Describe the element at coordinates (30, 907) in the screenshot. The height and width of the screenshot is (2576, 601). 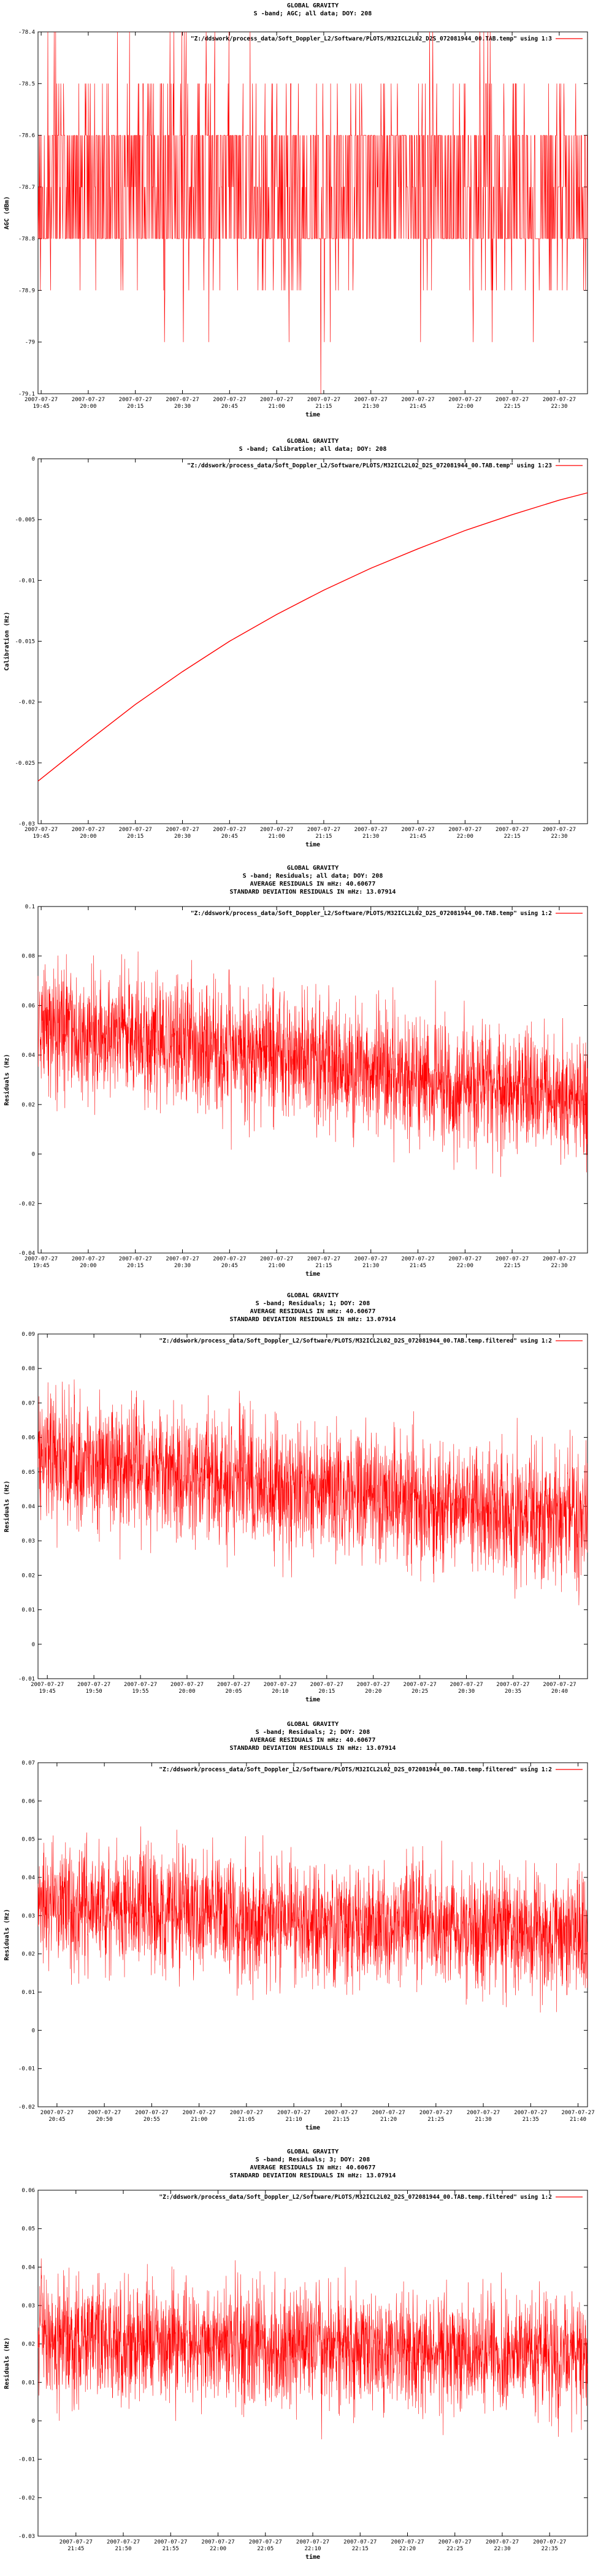
I see `y-tick-label: 0.1` at that location.